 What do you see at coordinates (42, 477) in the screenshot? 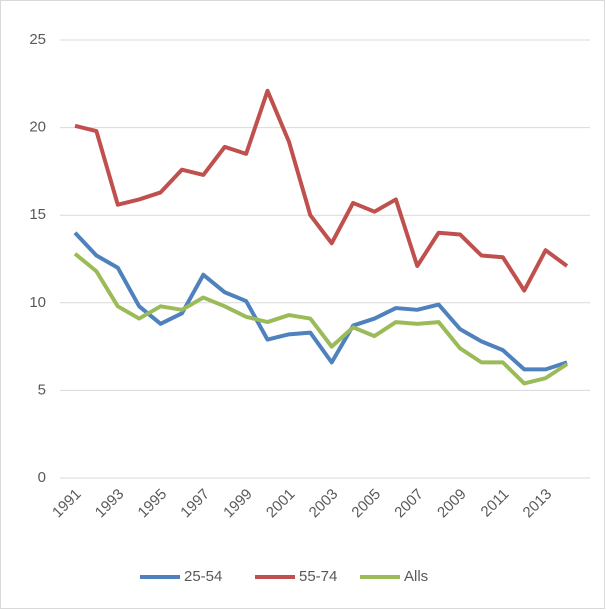
I see `y-tick-label: 0` at bounding box center [42, 477].